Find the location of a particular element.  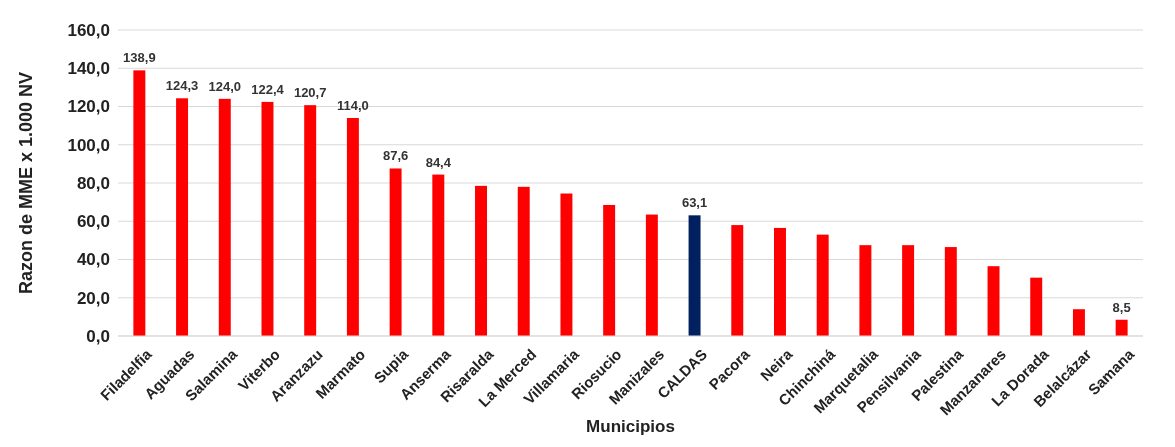

y-tick-label: 0,0 is located at coordinates (98, 336).